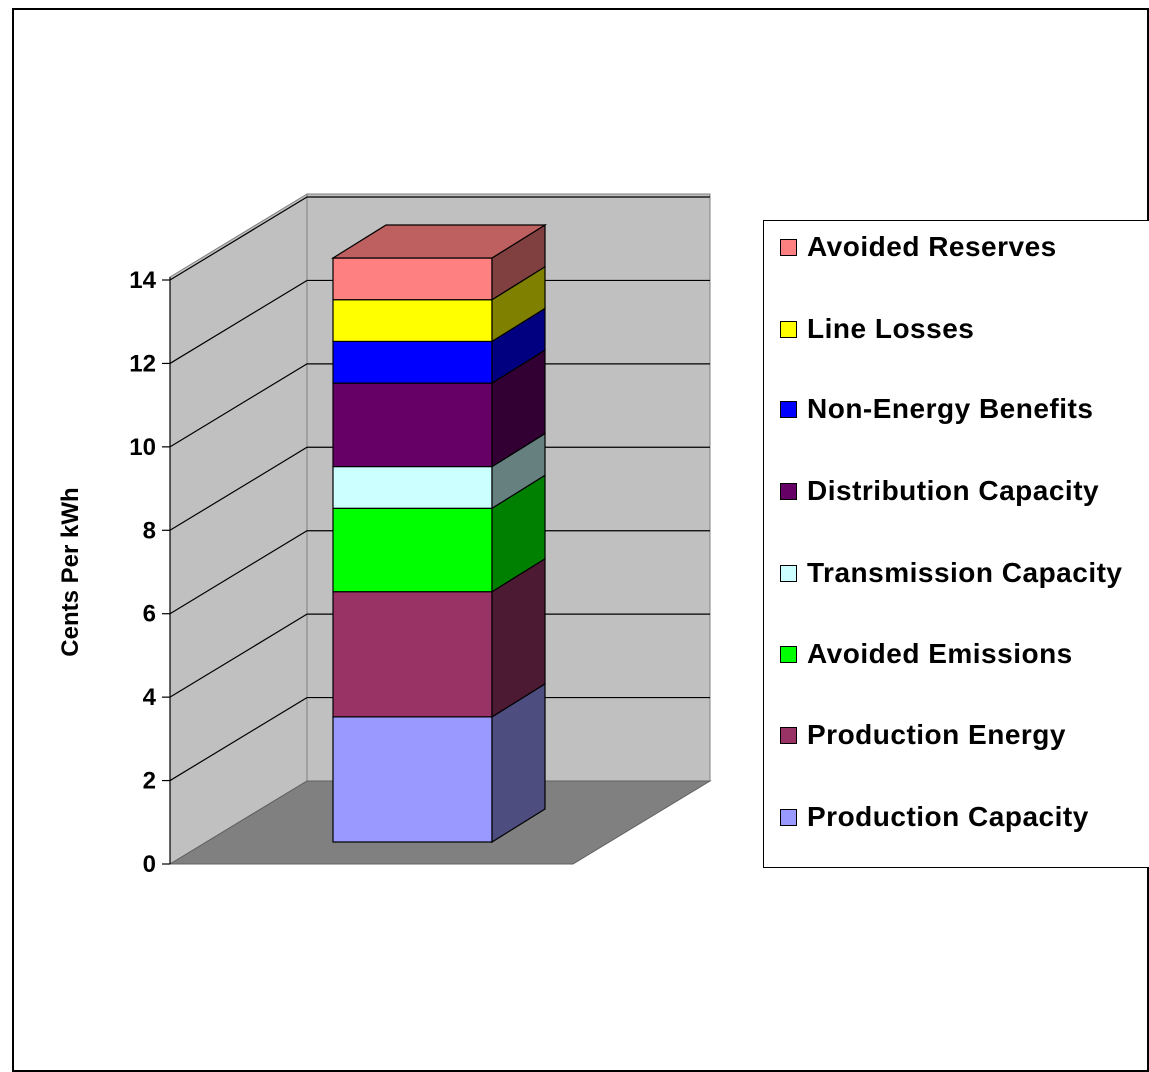 This screenshot has width=1149, height=1072. What do you see at coordinates (149, 781) in the screenshot?
I see `y-tick-label: 2` at bounding box center [149, 781].